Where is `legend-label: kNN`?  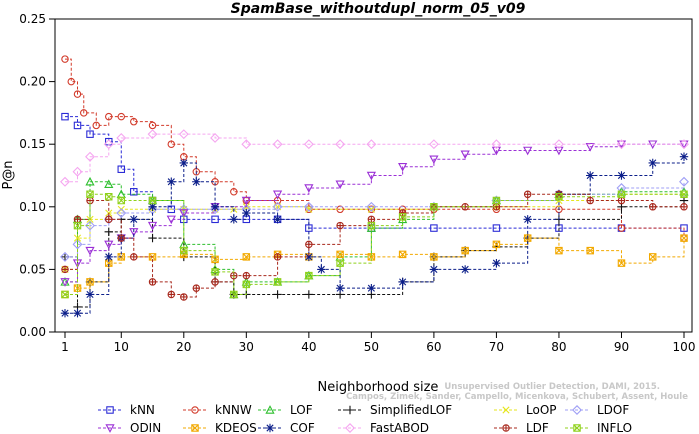
legend-label: kNN is located at coordinates (142, 410).